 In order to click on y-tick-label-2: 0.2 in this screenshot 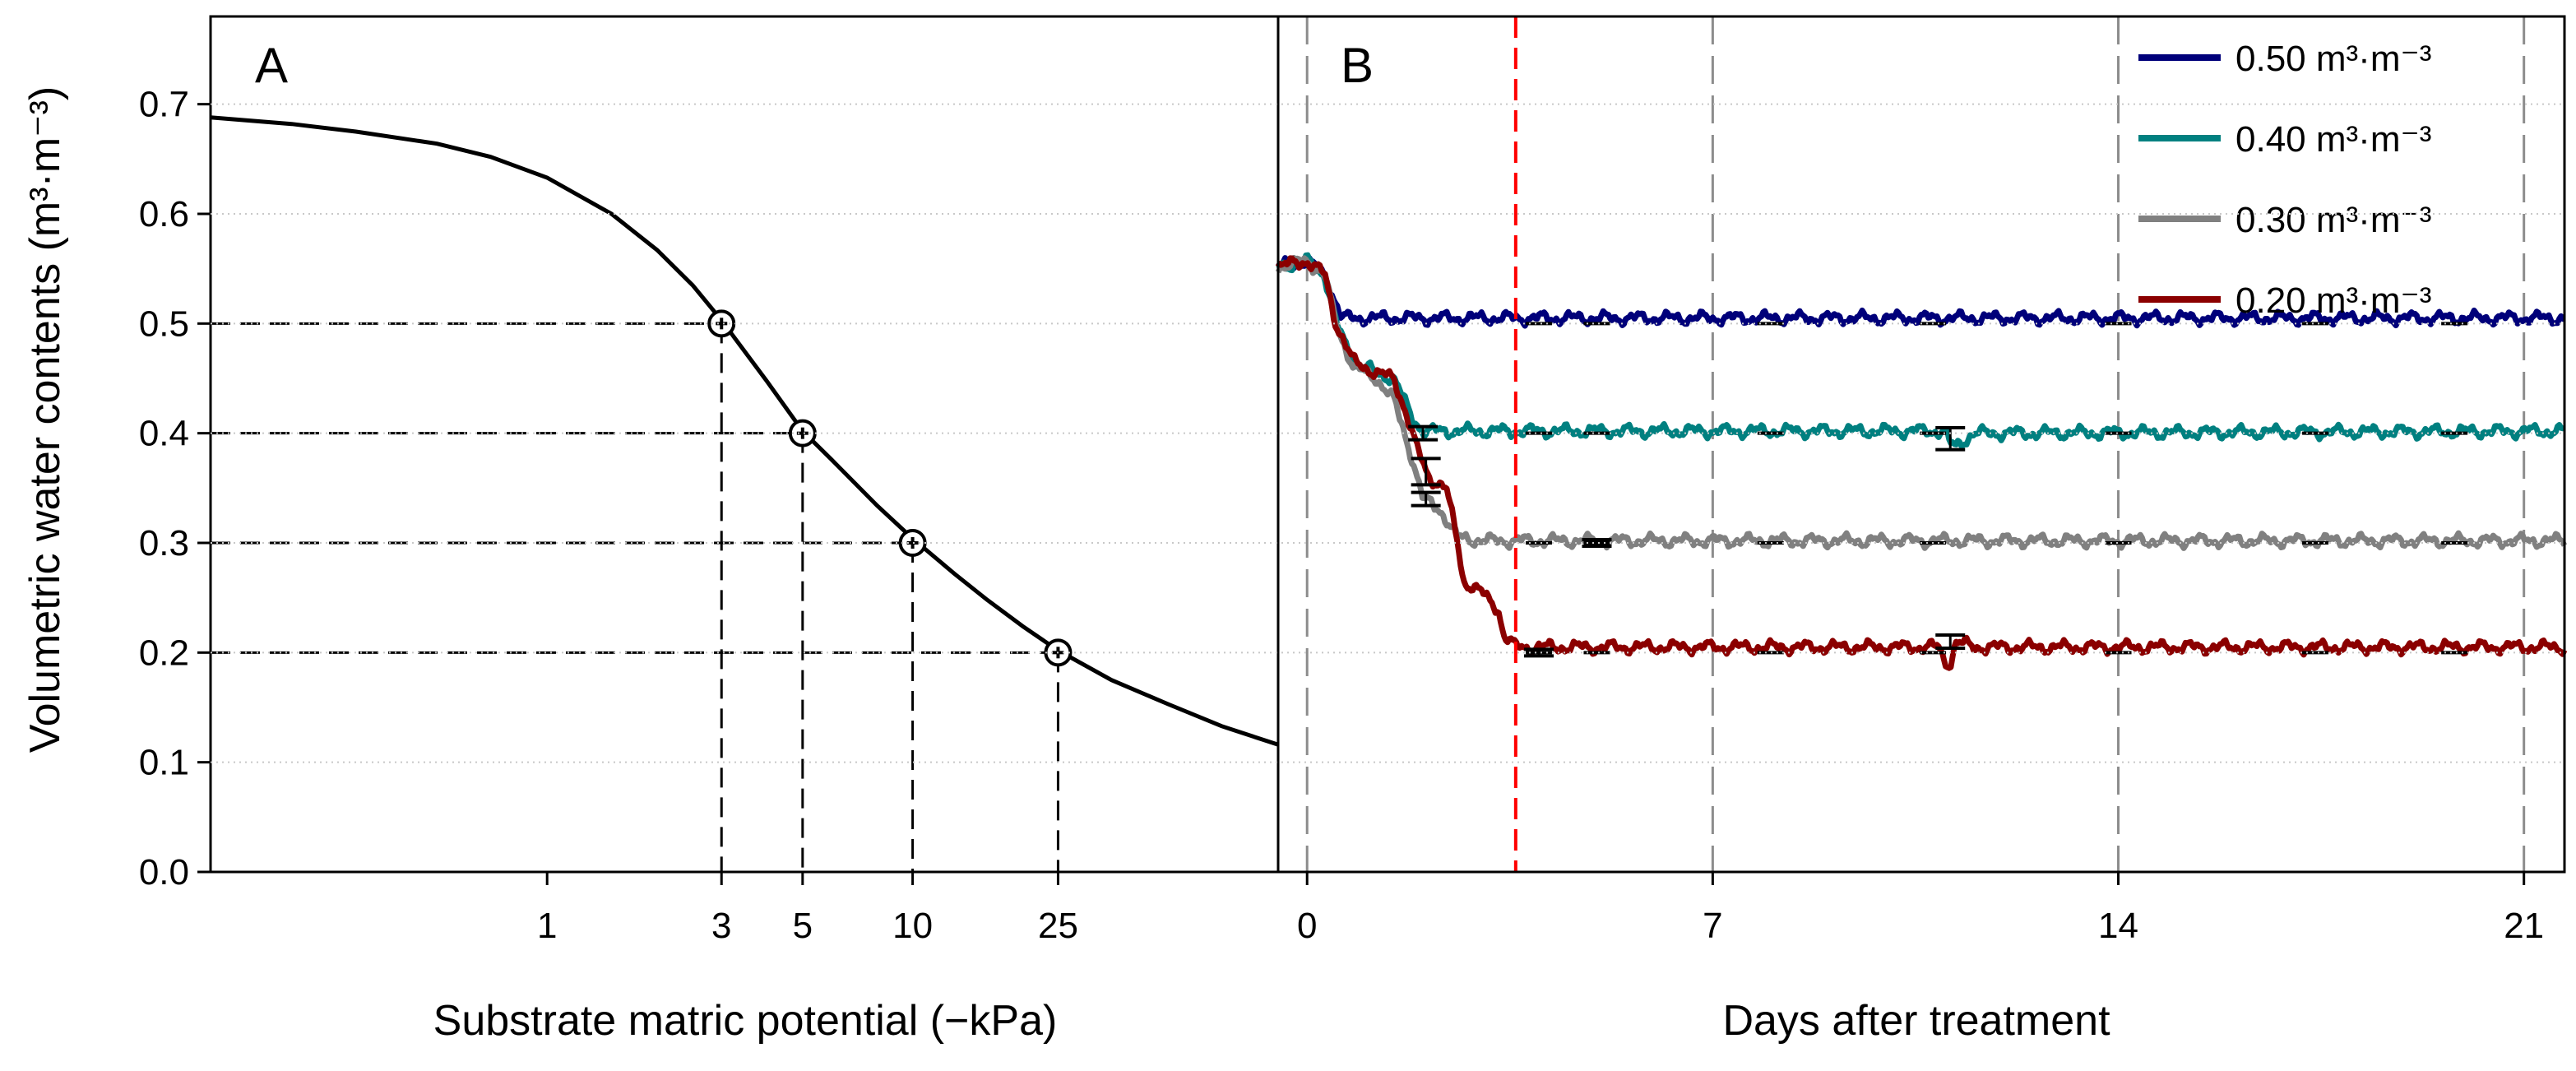, I will do `click(164, 653)`.